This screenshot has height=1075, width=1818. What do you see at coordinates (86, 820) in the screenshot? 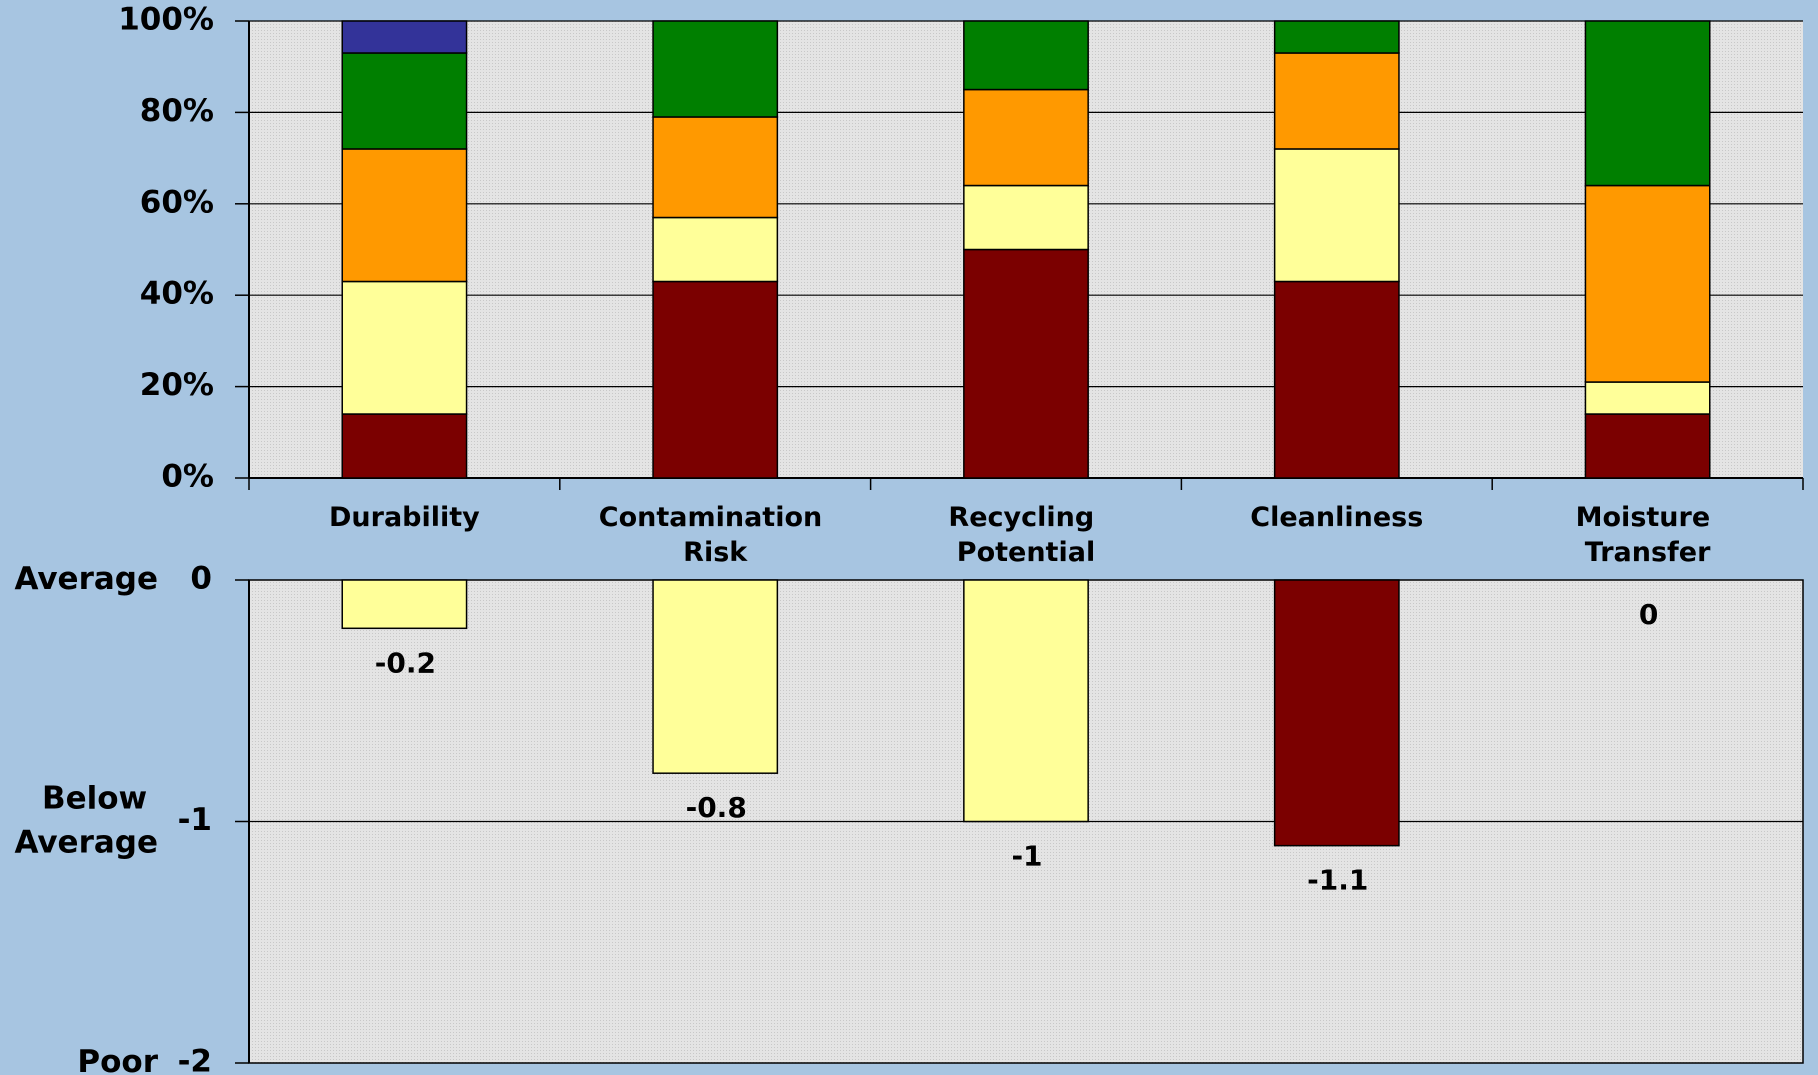
I see `y-tick-name: Below Average` at bounding box center [86, 820].